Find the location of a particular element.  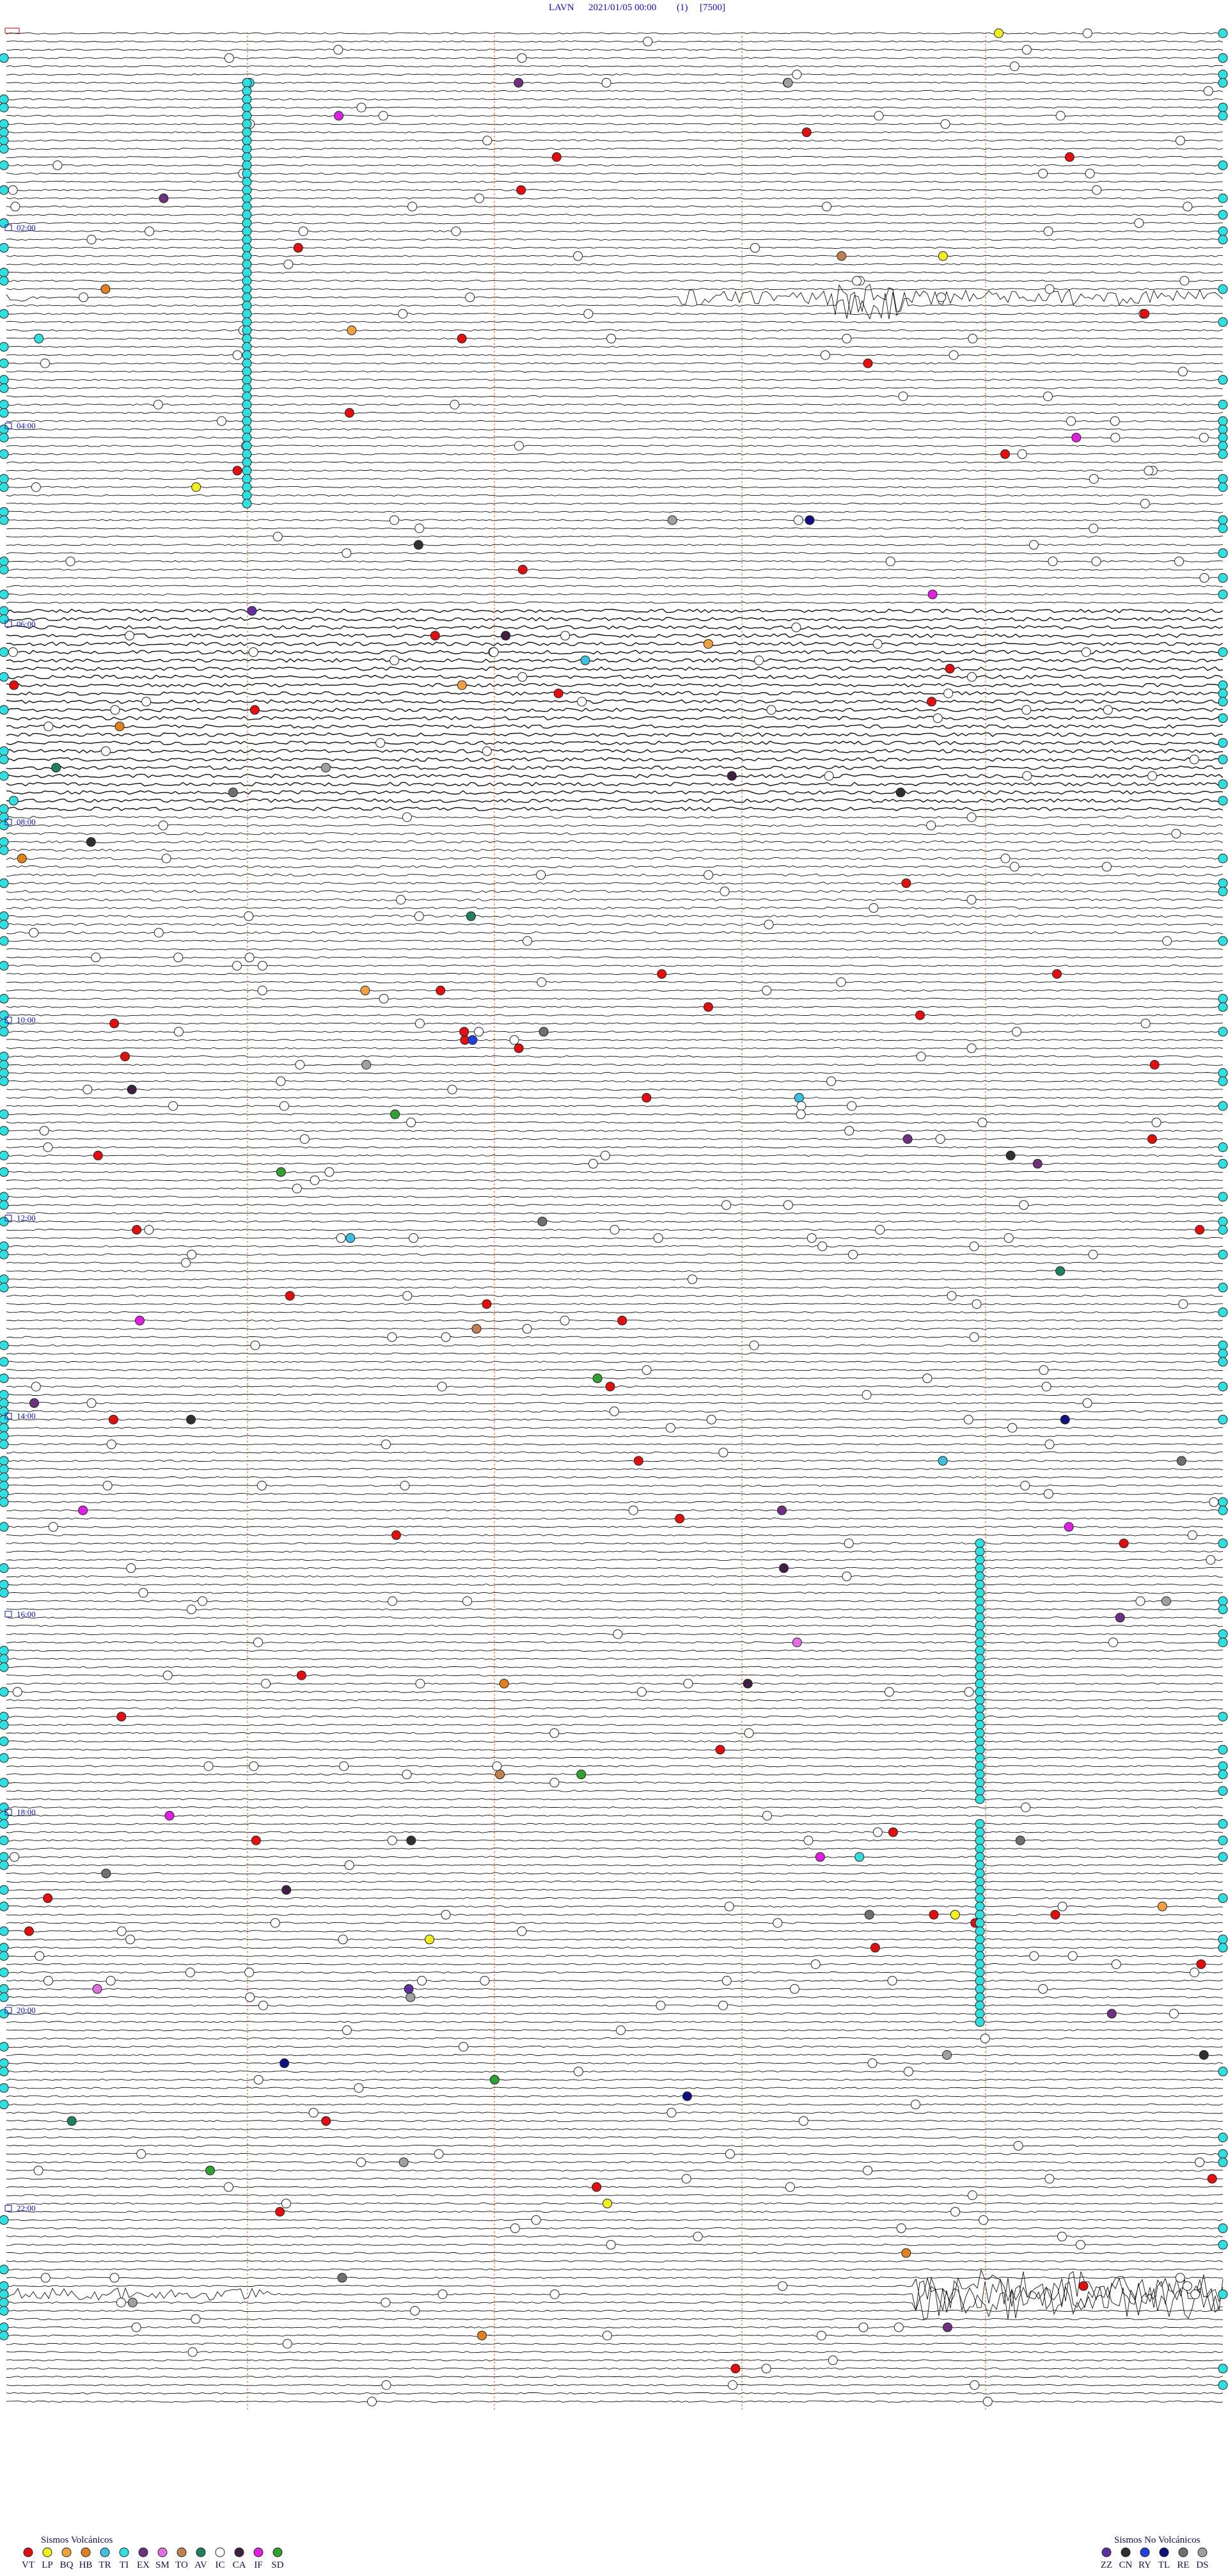

hour-marker is located at coordinates (8, 1811).